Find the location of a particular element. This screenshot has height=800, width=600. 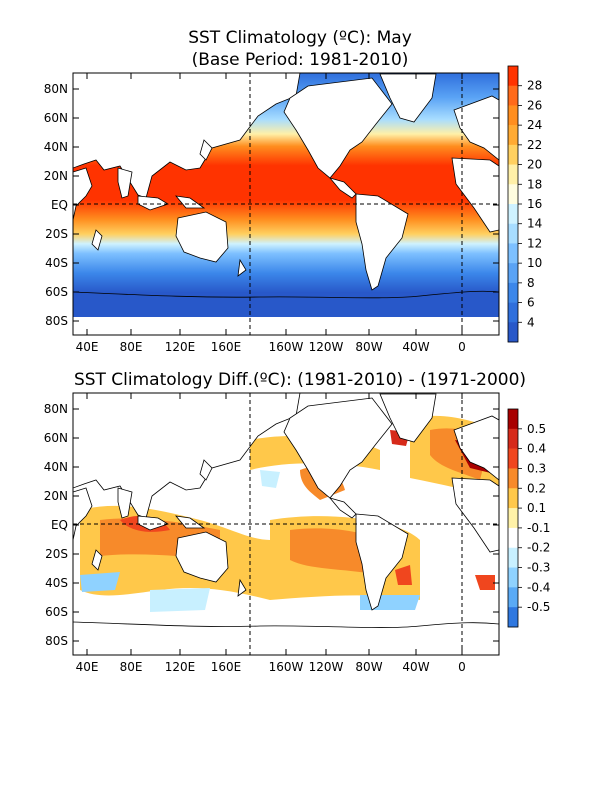

colorbar-label: 18 is located at coordinates (534, 184).